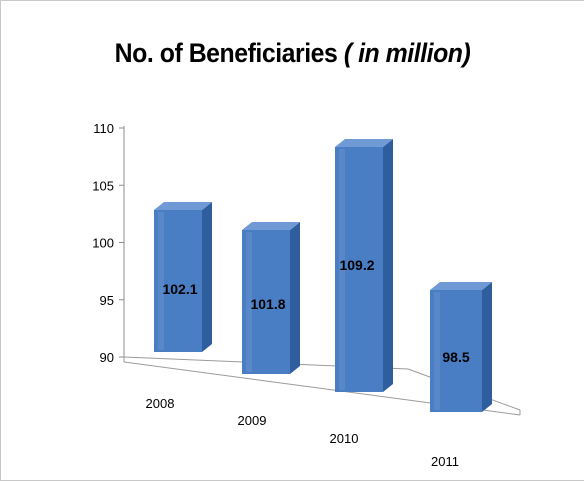 The width and height of the screenshot is (585, 481). What do you see at coordinates (103, 128) in the screenshot?
I see `y-tick-label: 110` at bounding box center [103, 128].